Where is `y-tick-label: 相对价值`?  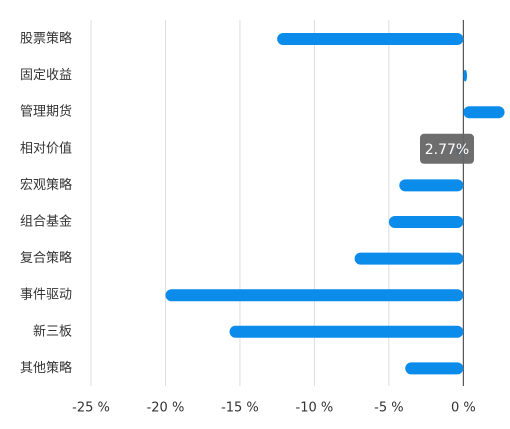
y-tick-label: 相对价值 is located at coordinates (46, 148).